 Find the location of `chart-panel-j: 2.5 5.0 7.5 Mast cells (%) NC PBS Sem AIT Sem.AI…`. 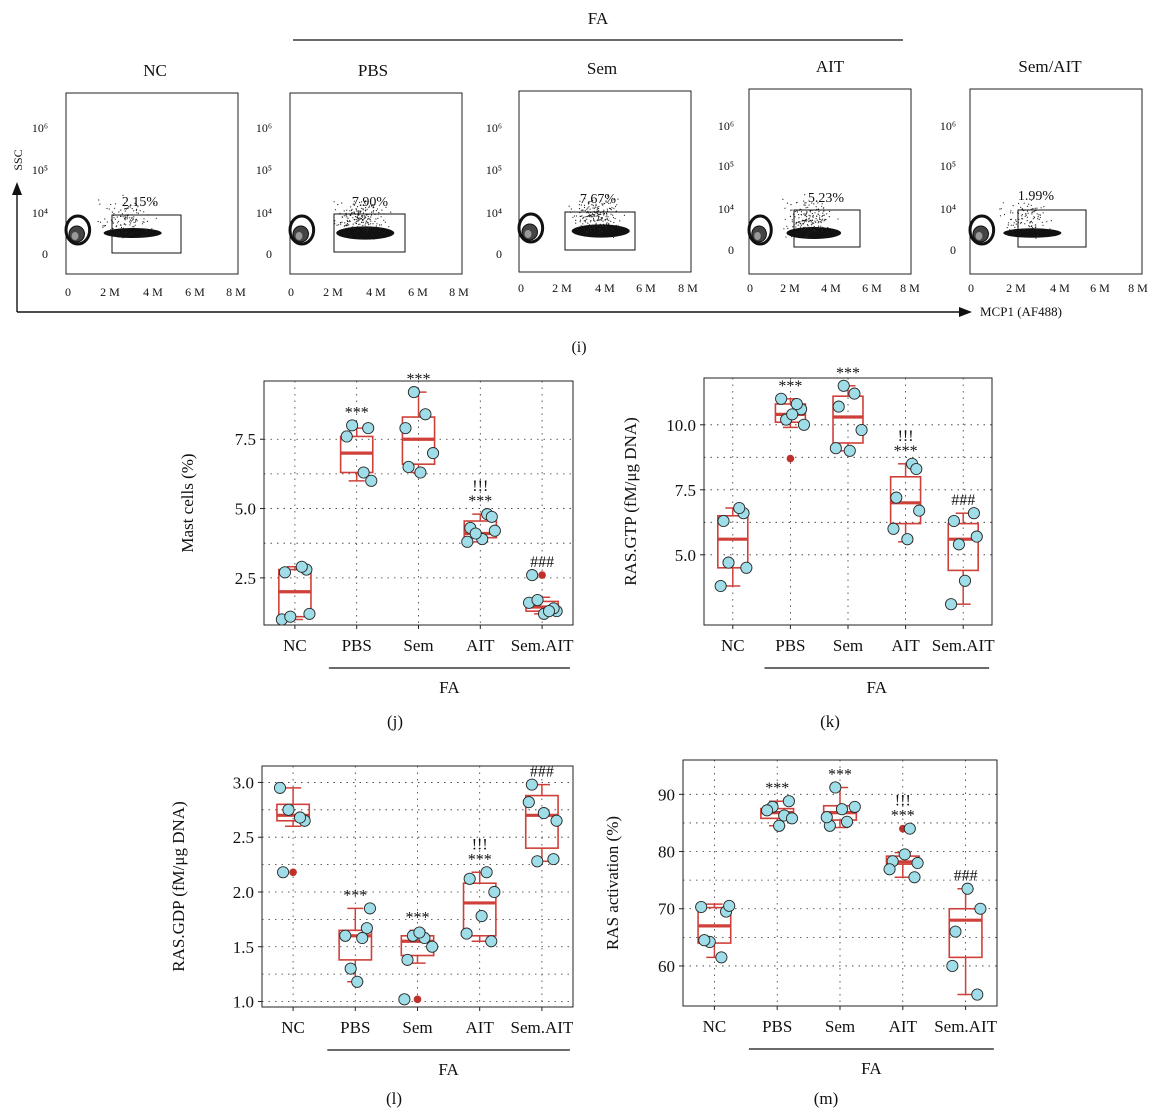

chart-panel-j: 2.5 5.0 7.5 Mast cells (%) NC PBS Sem AIT Sem.AI… is located at coordinates (376, 551).